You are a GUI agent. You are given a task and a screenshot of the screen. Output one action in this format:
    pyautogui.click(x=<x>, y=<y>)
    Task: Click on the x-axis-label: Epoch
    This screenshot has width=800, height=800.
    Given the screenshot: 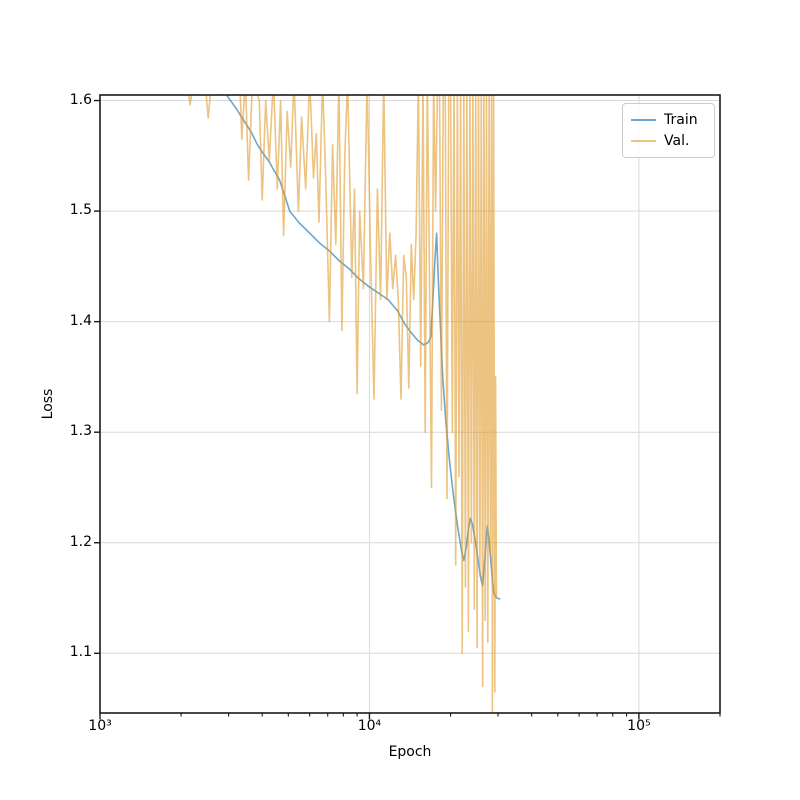 What is the action you would take?
    pyautogui.click(x=410, y=752)
    